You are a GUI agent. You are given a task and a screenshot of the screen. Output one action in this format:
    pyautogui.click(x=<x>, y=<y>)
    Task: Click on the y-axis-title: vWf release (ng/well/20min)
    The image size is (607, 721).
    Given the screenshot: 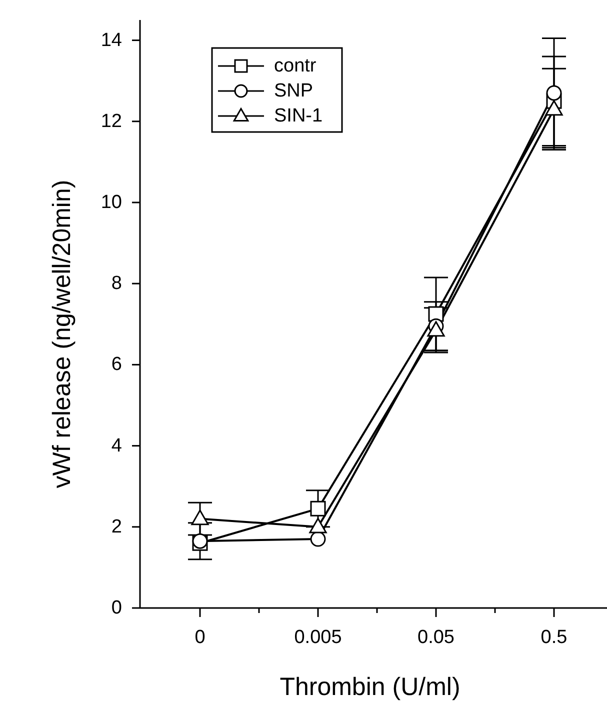 What is the action you would take?
    pyautogui.click(x=62, y=334)
    